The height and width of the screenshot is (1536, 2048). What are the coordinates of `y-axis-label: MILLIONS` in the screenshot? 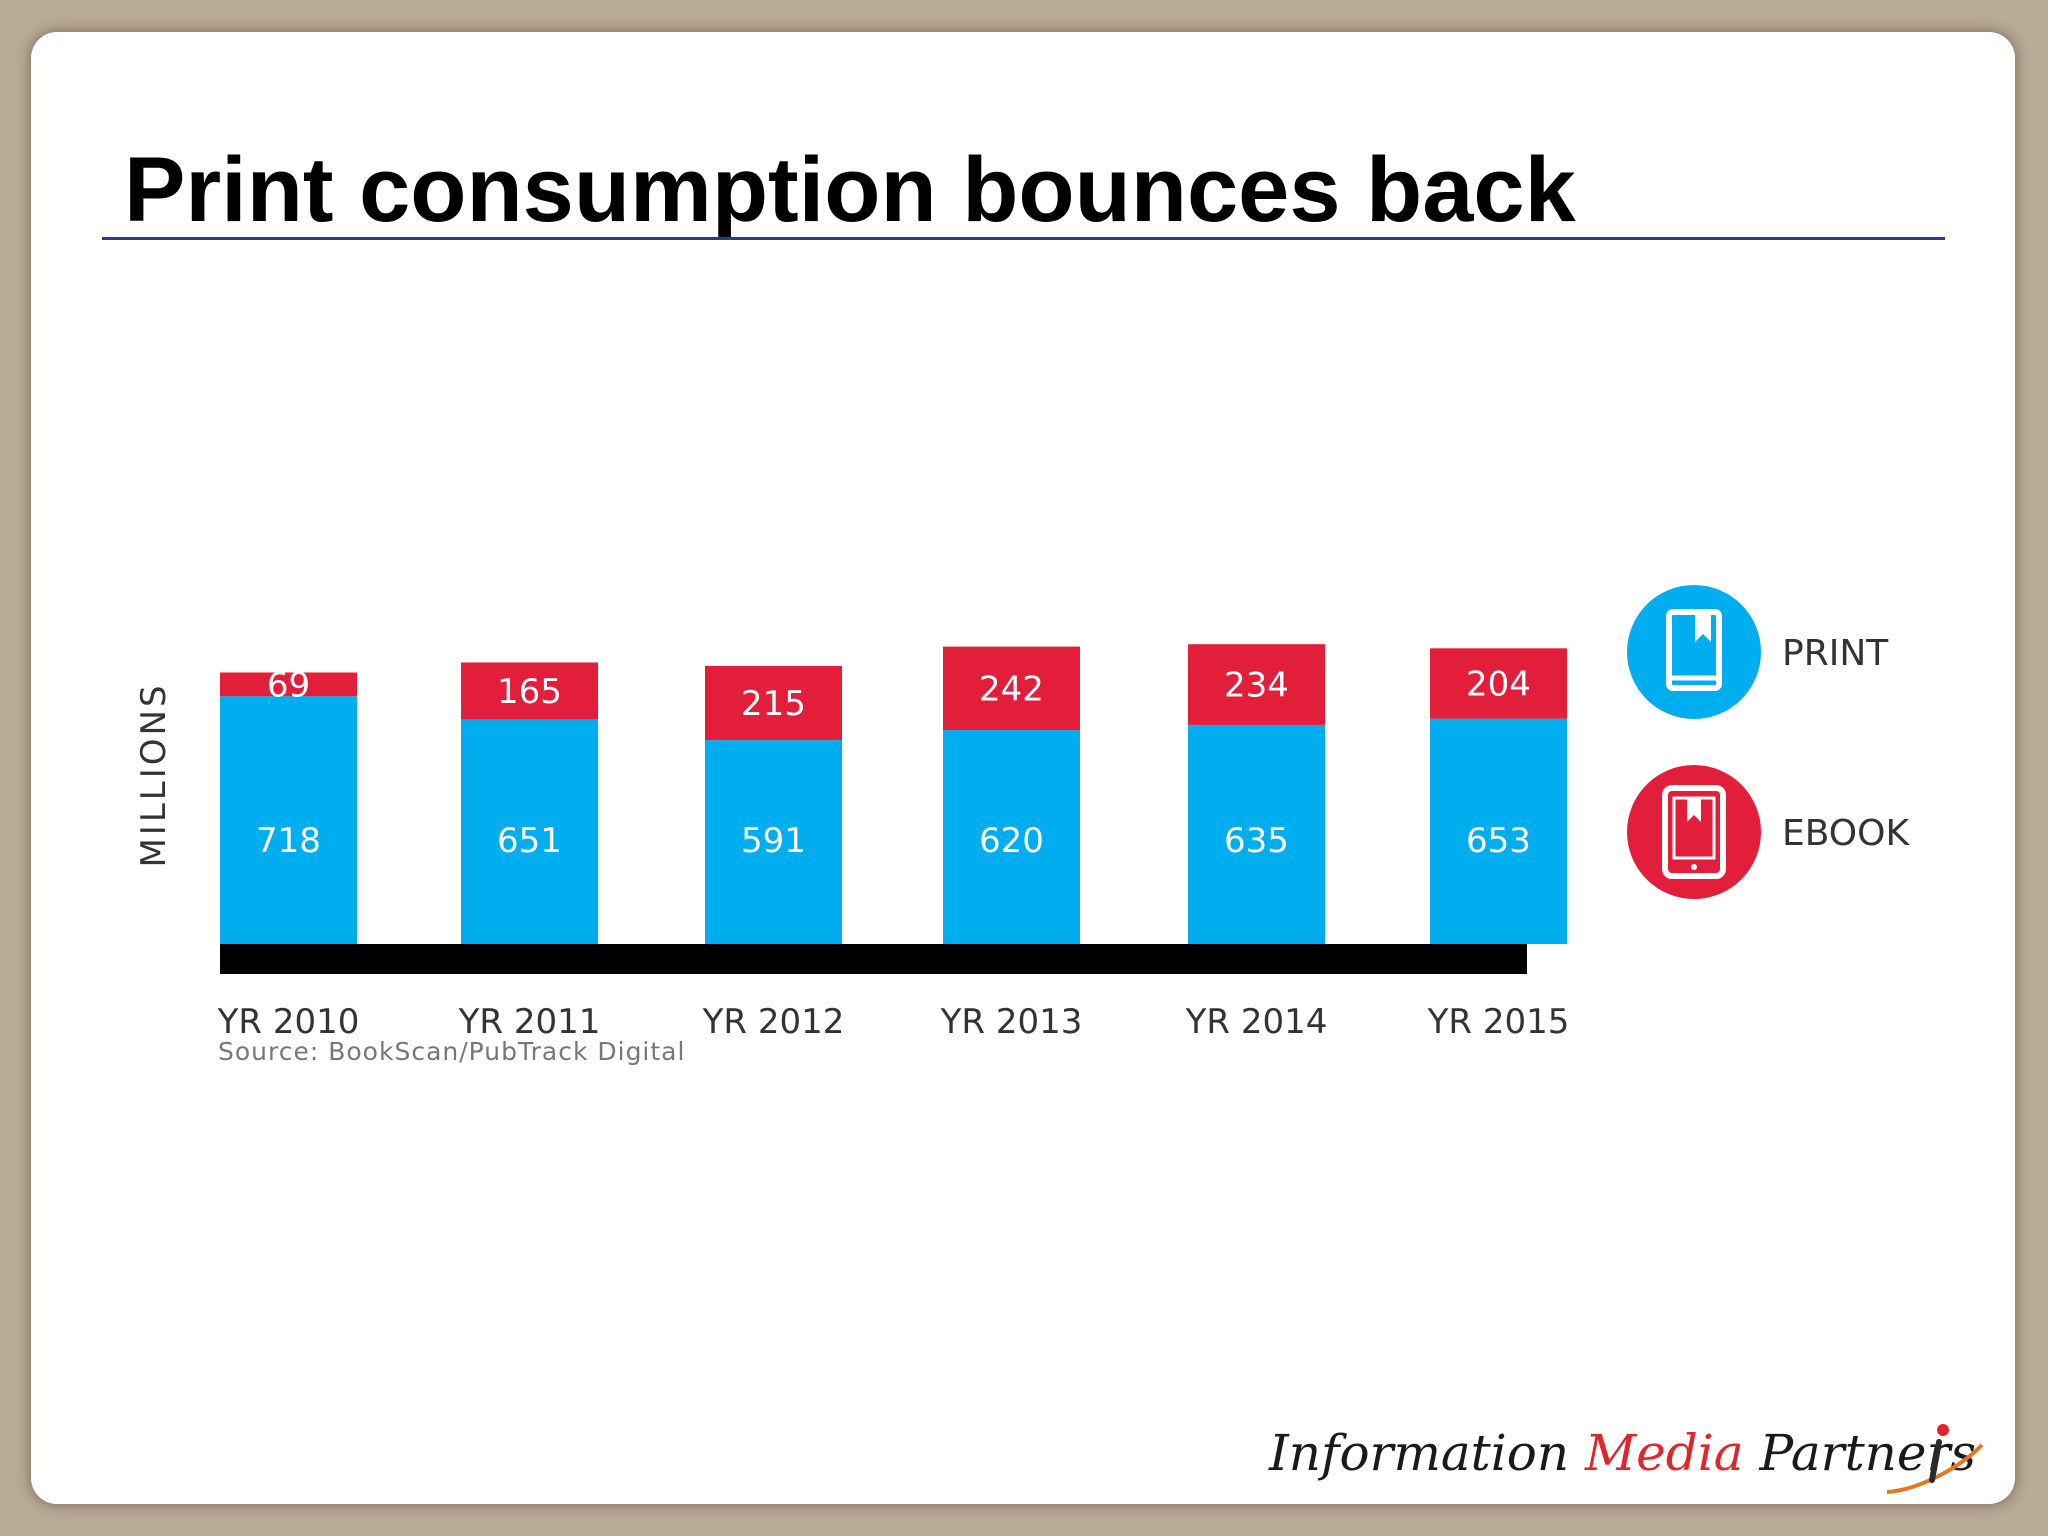 It's located at (154, 774).